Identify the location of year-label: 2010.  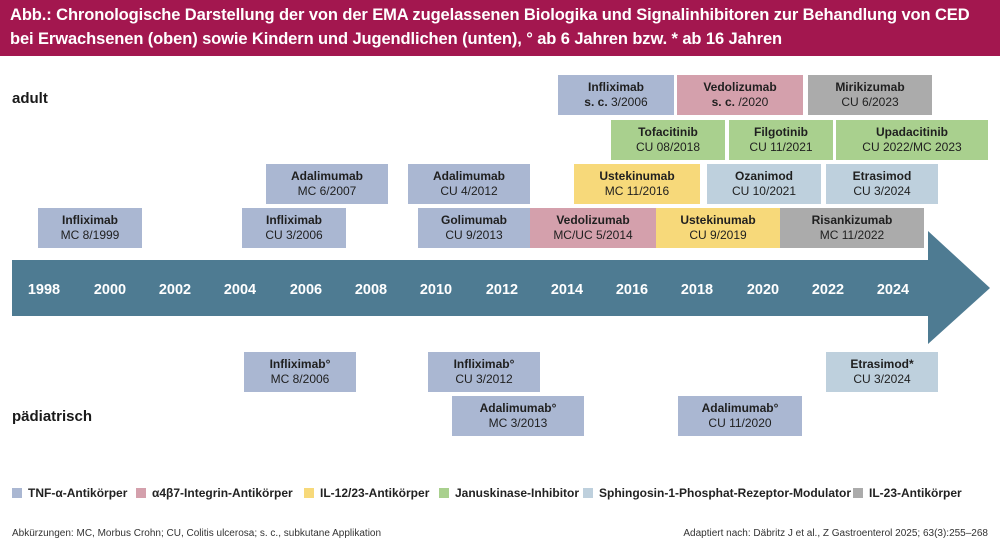
(436, 290).